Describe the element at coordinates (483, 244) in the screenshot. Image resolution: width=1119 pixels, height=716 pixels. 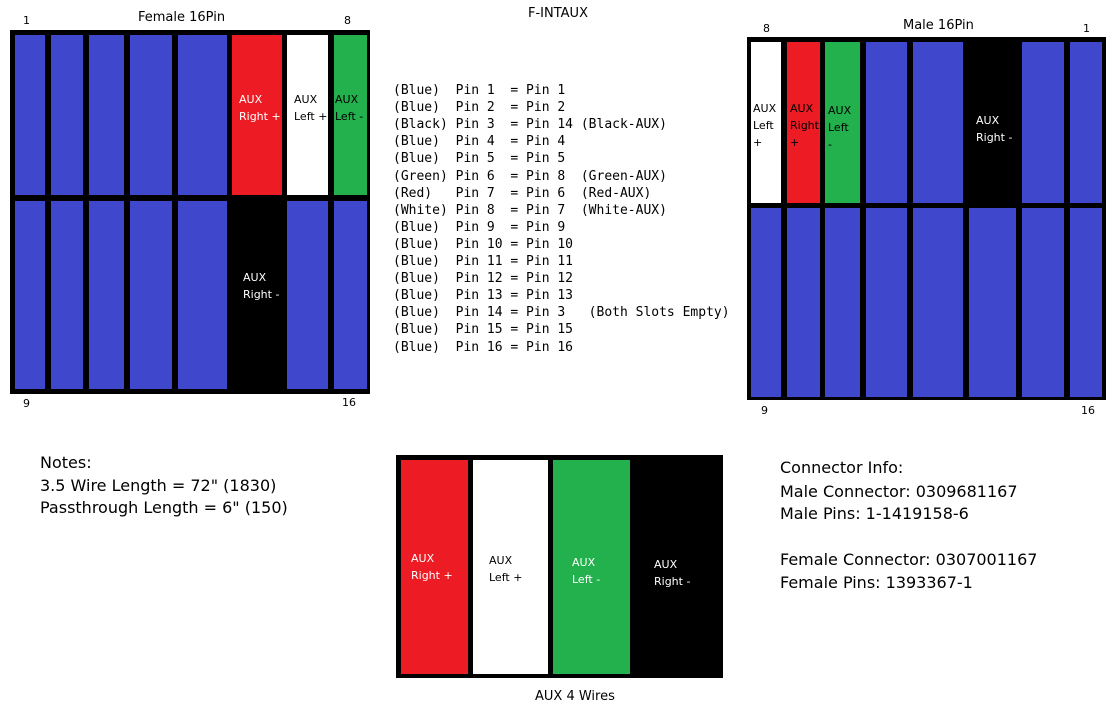
I see `pin-map-row: (Blue) Pin 10 = Pin 10` at that location.